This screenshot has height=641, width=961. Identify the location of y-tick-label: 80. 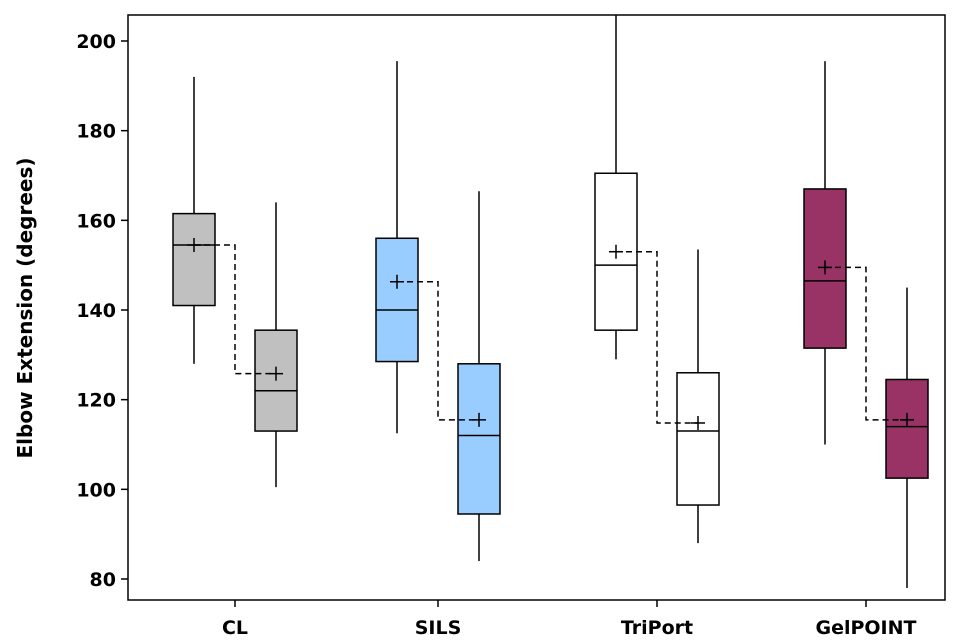
(103, 580).